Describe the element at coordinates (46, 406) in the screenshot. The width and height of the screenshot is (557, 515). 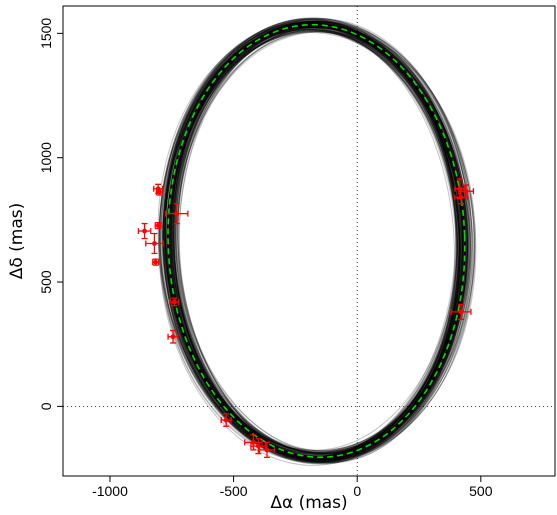
I see `y-tick-label: 0` at that location.